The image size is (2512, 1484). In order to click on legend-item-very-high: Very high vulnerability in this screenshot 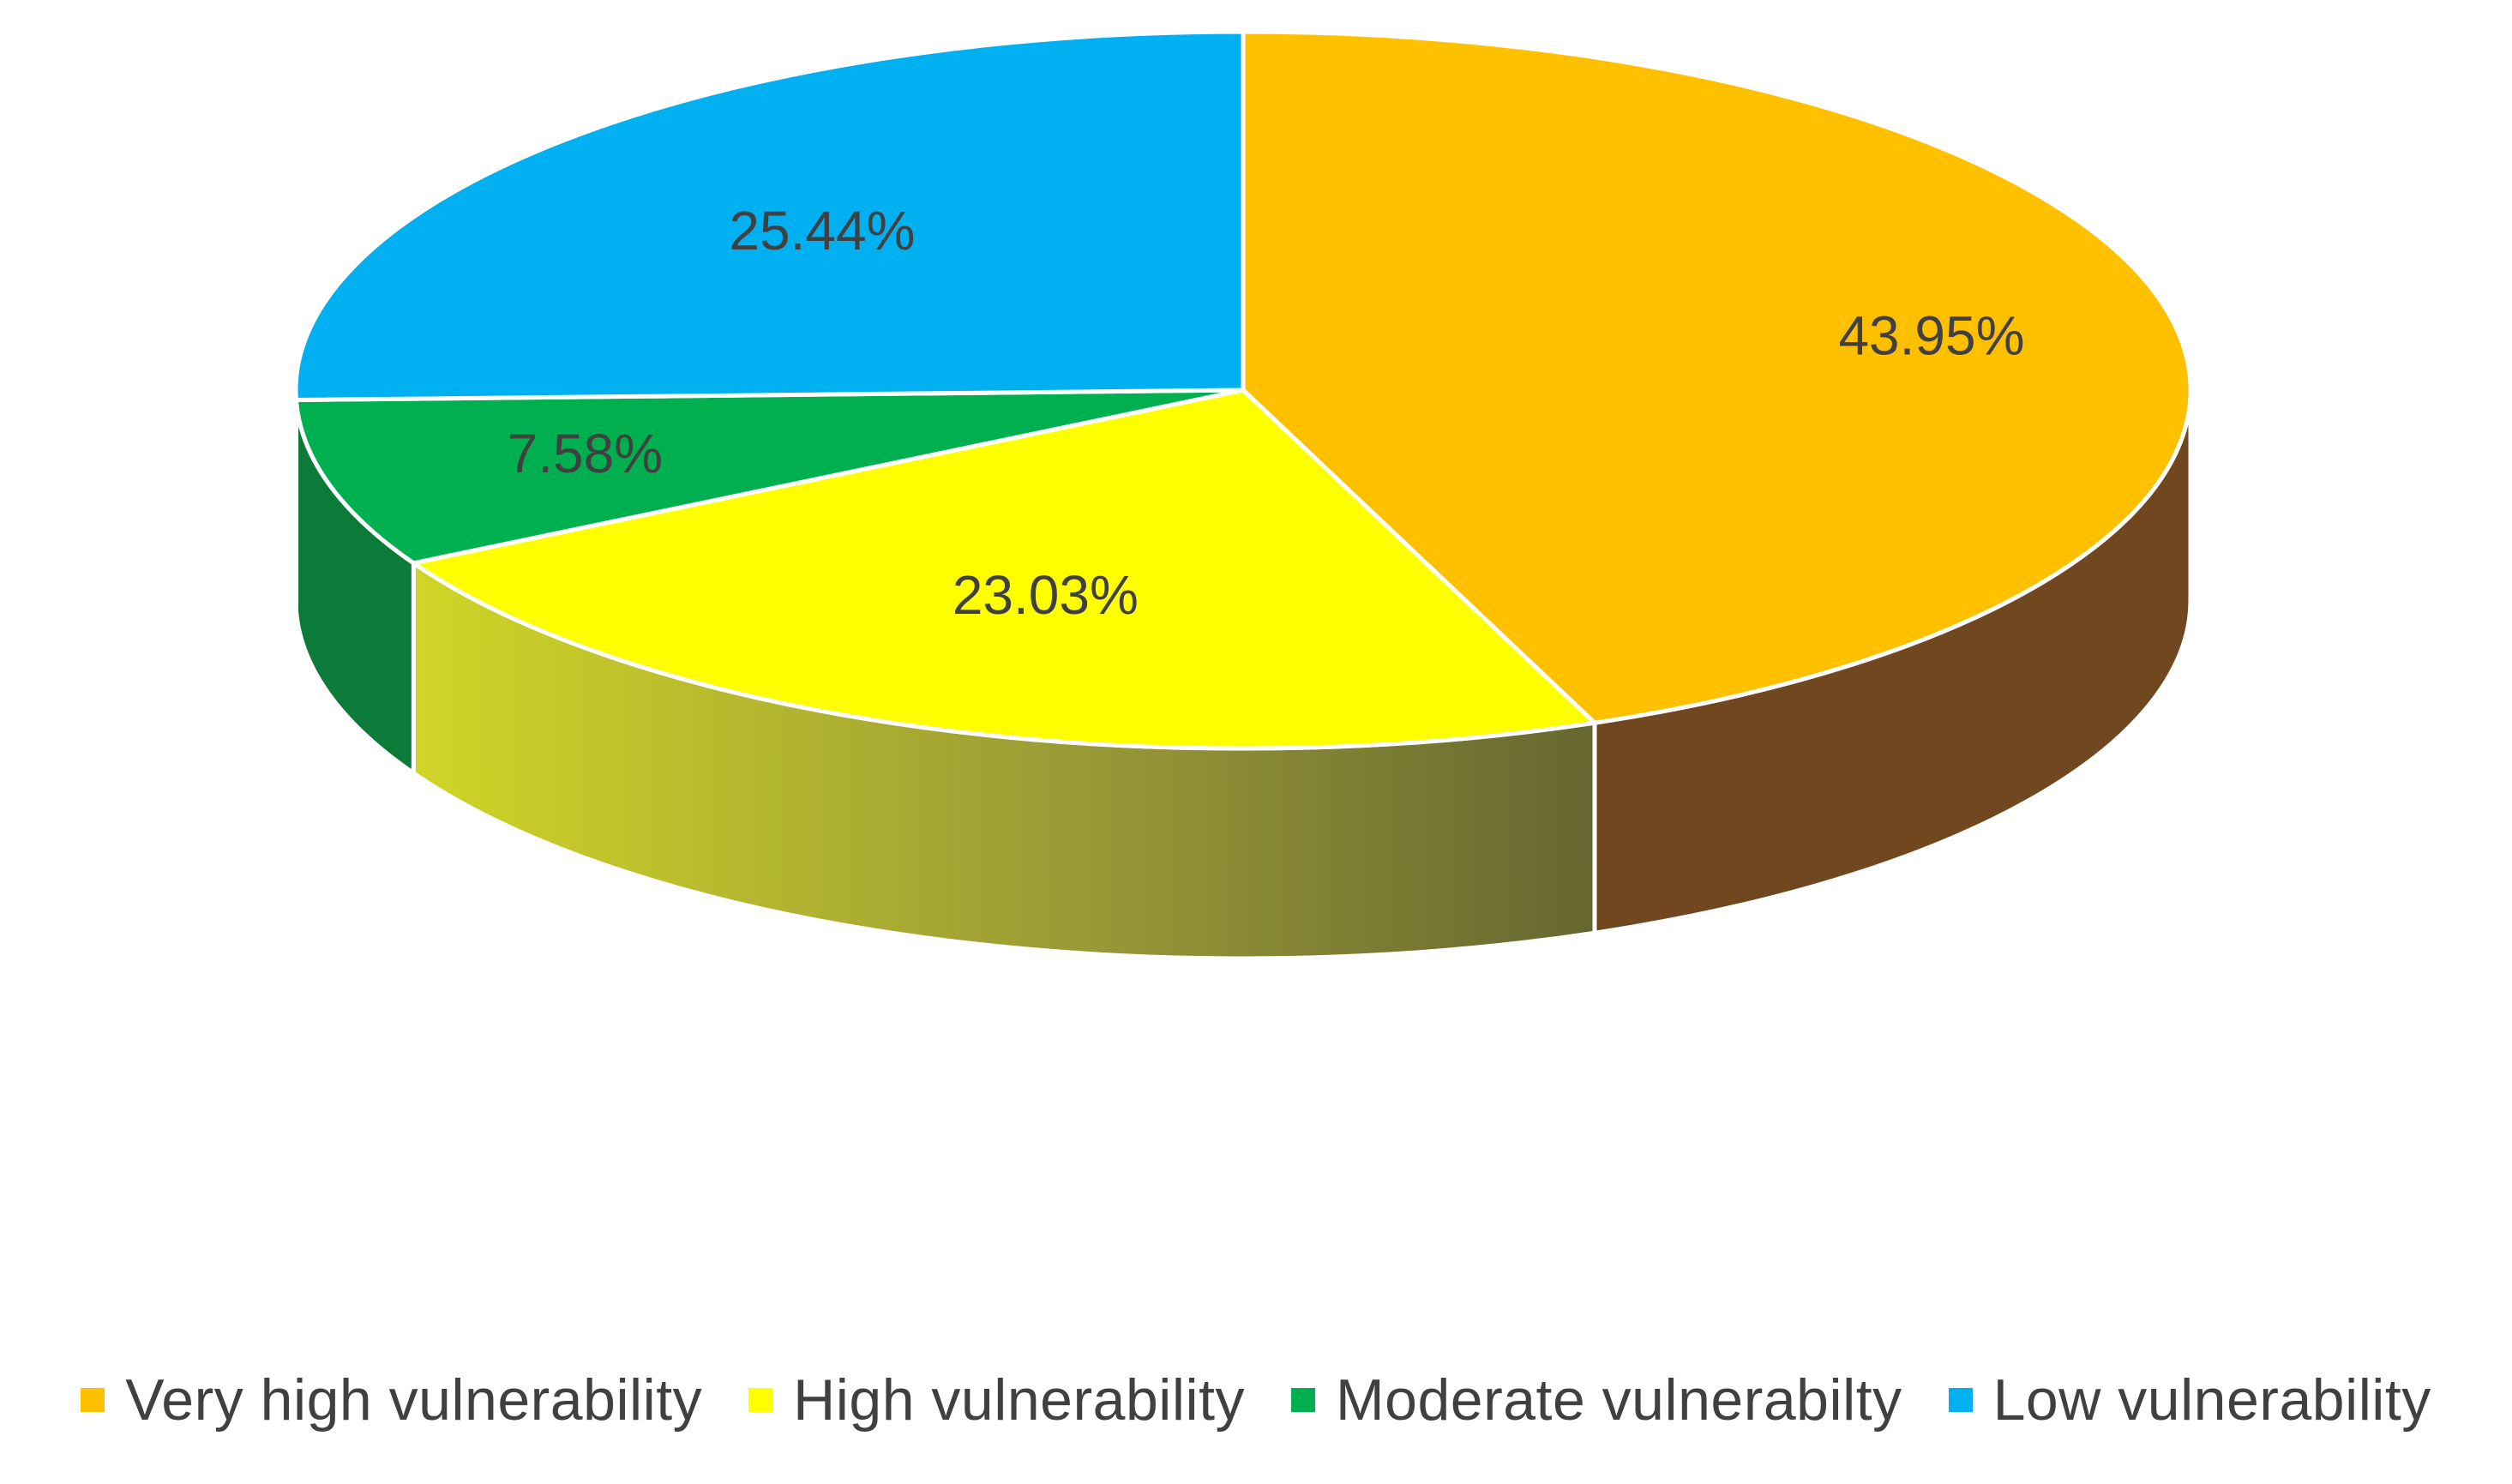, I will do `click(392, 1400)`.